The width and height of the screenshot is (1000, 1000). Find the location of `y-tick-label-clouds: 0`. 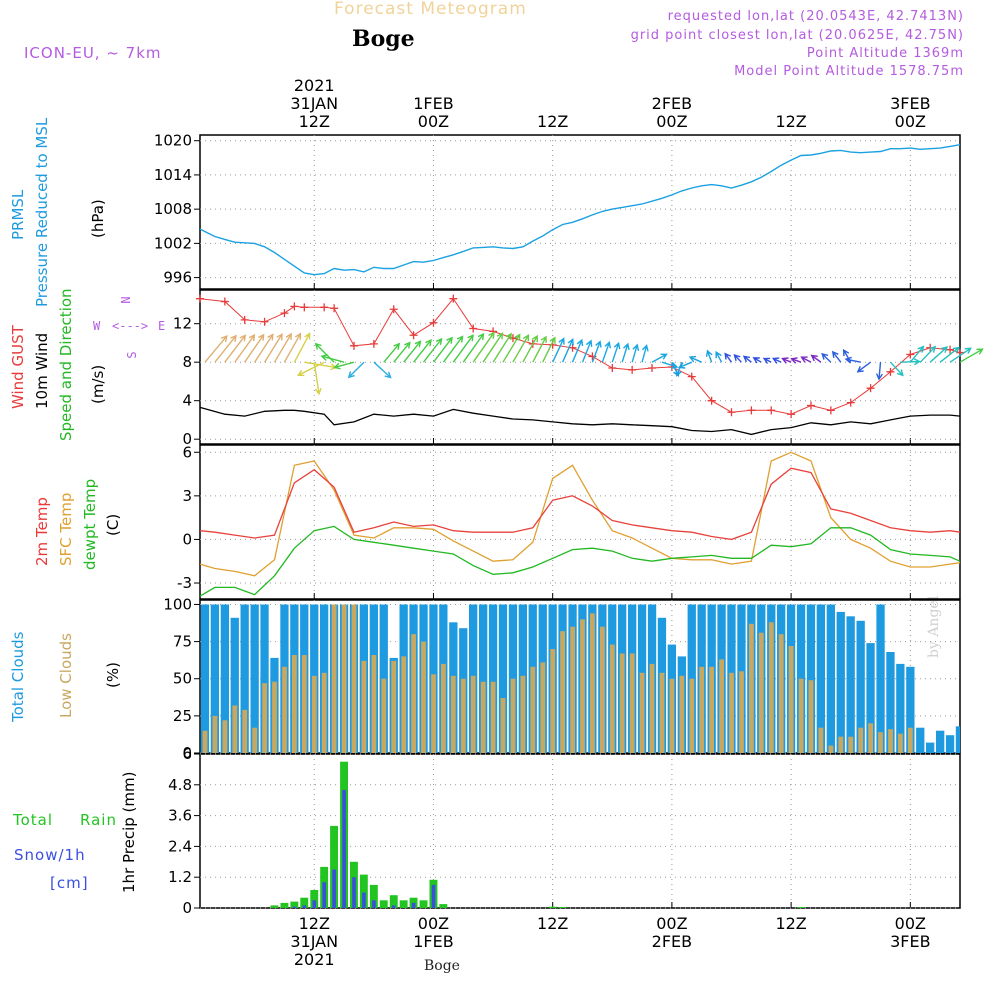

y-tick-label-clouds: 0 is located at coordinates (187, 753).